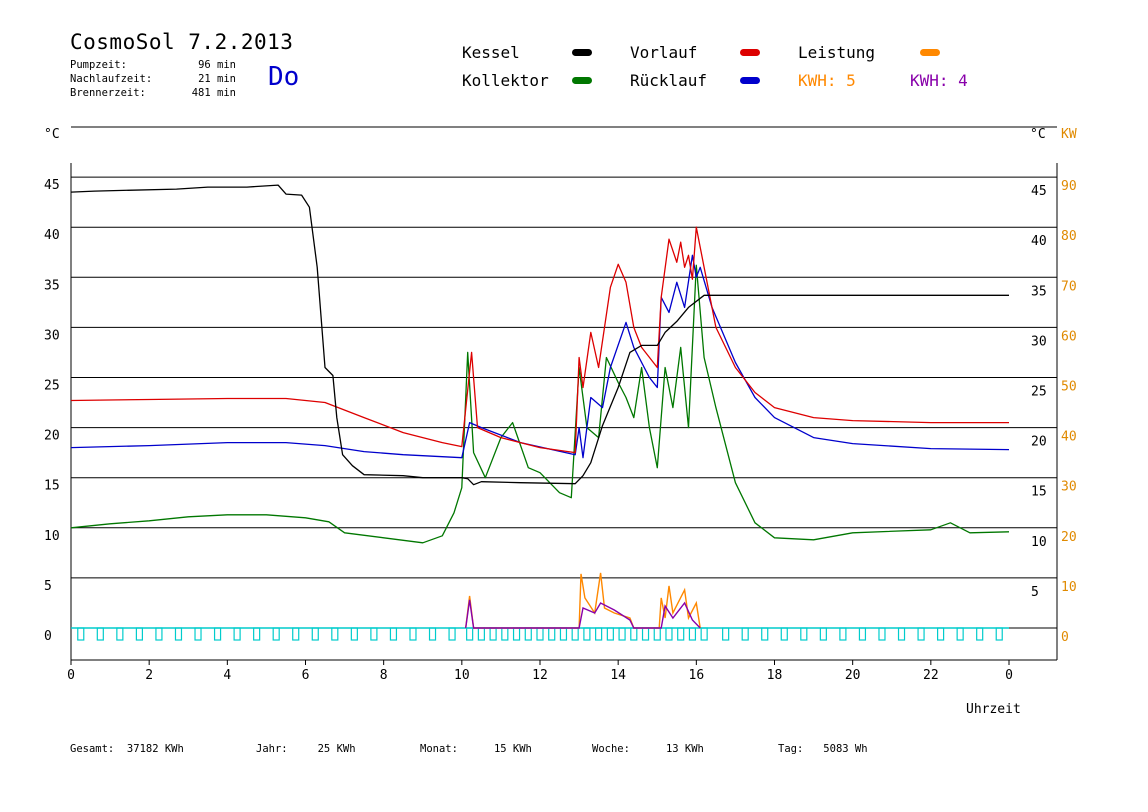  What do you see at coordinates (837, 52) in the screenshot?
I see `legend-leistung-label: Leistung` at bounding box center [837, 52].